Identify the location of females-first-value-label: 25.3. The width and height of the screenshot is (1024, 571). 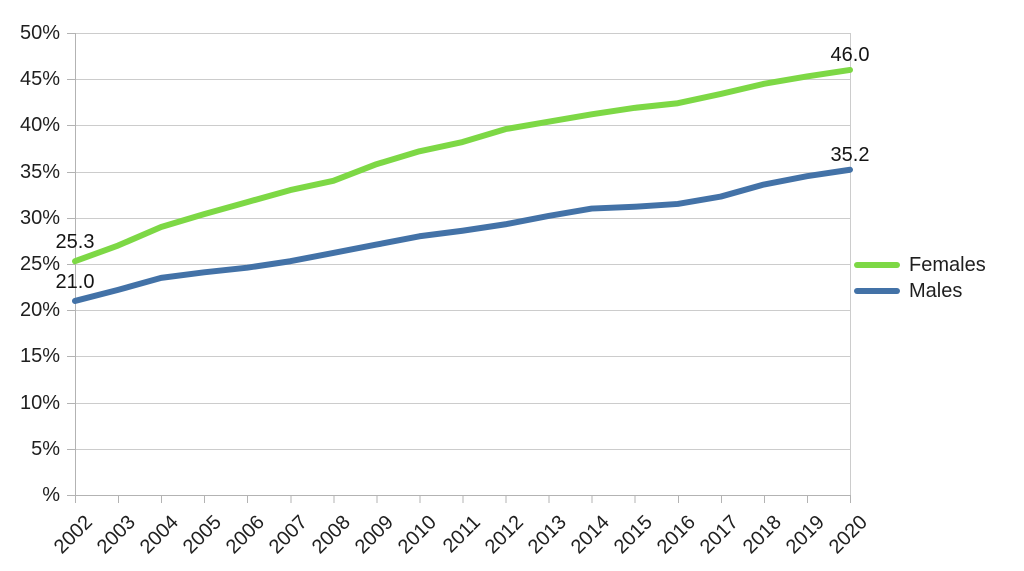
(75, 242).